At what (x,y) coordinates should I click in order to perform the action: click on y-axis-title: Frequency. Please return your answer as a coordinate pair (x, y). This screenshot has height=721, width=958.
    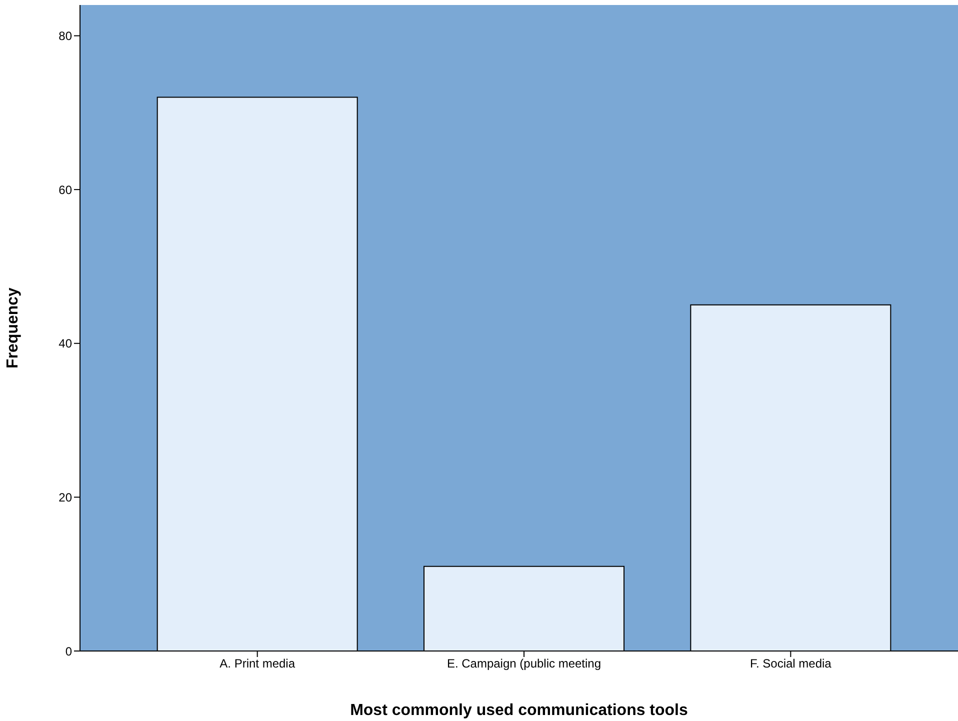
    Looking at the image, I should click on (13, 327).